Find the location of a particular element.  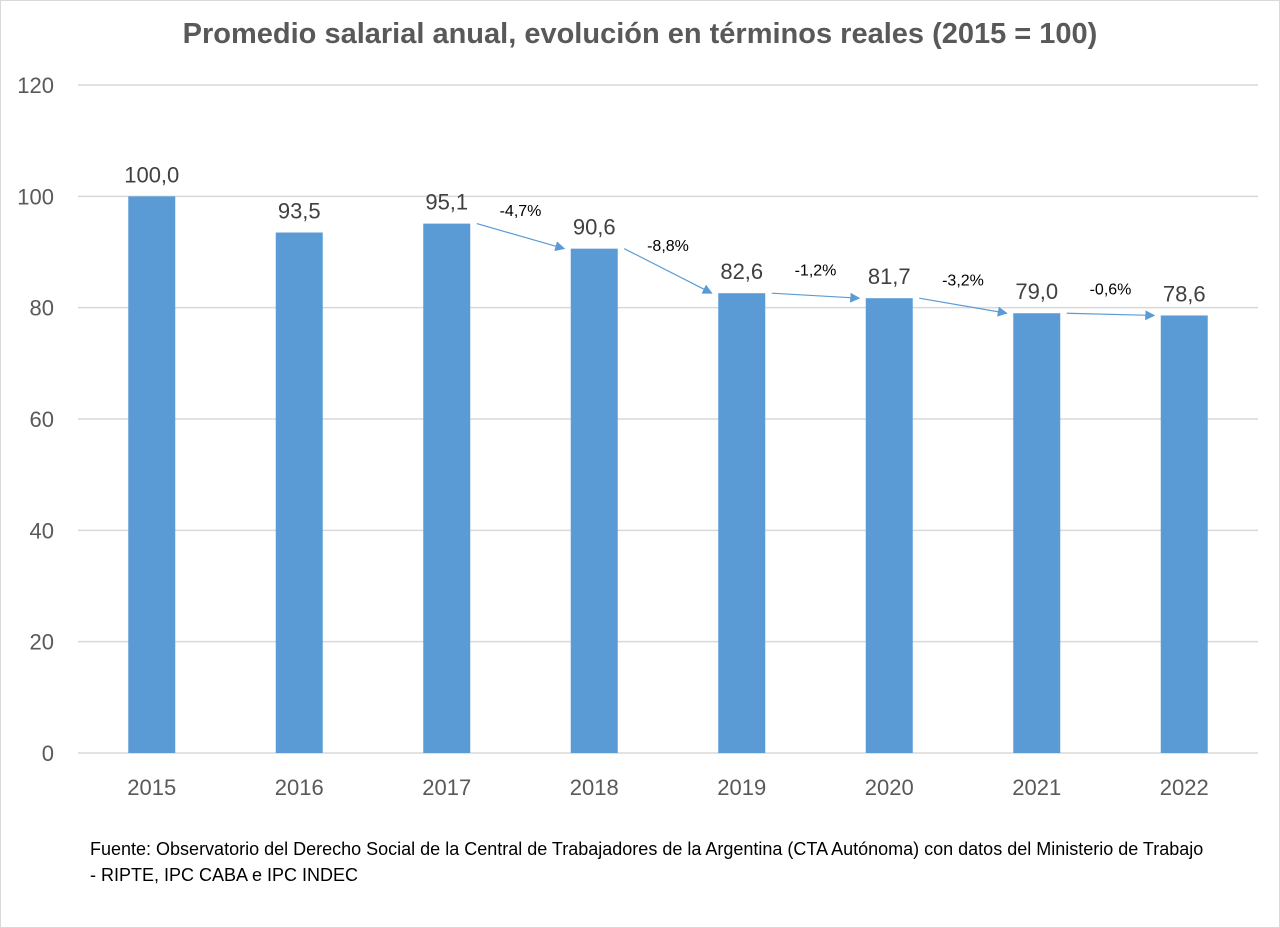

bar-2022 is located at coordinates (1184, 534).